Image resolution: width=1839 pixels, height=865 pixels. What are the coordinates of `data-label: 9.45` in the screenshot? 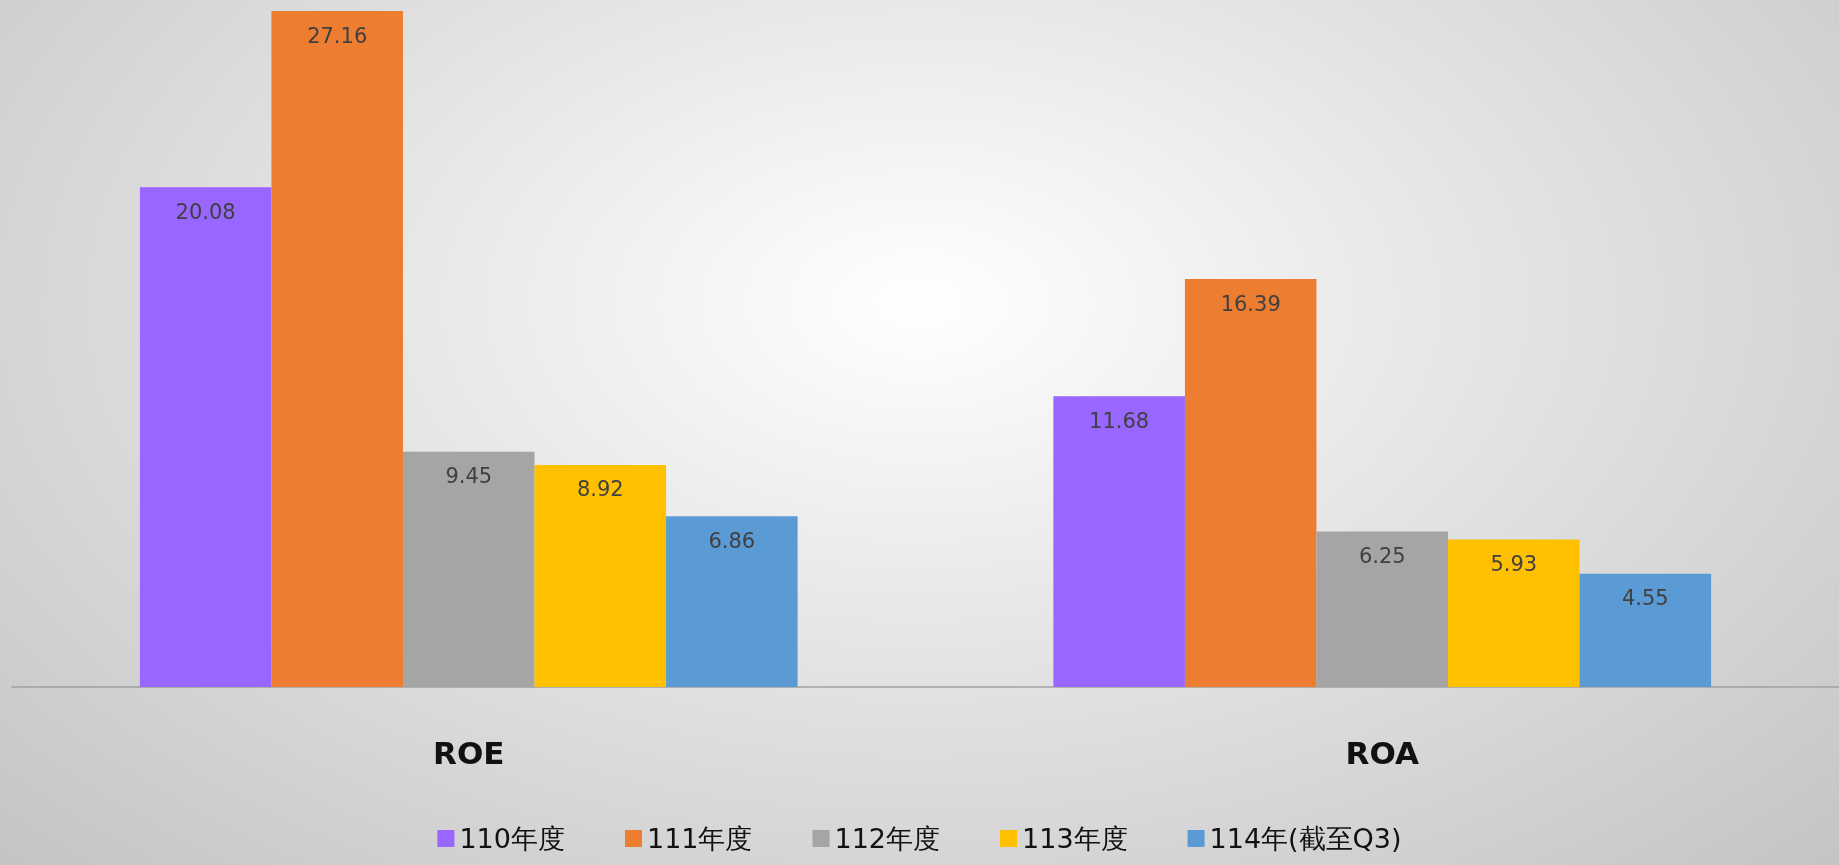 It's located at (469, 476).